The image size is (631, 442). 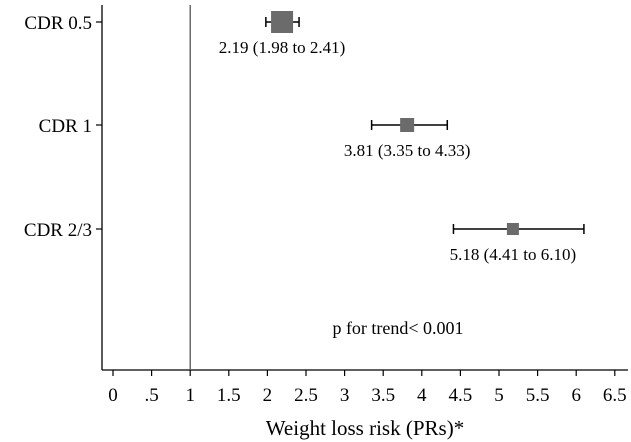 I want to click on x-tick-label: 5, so click(x=499, y=395).